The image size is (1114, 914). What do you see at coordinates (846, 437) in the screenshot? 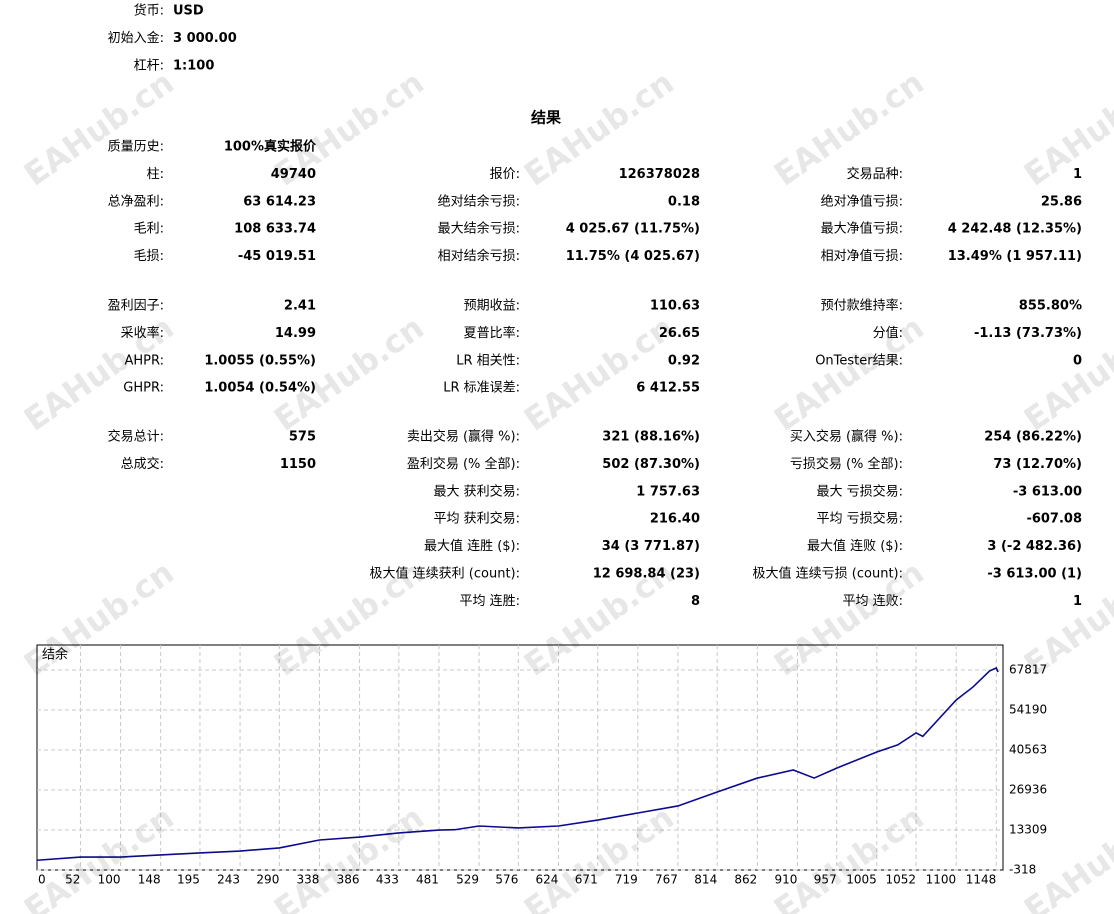
I see `stat-label: 买入交易 (赢得 %):` at bounding box center [846, 437].